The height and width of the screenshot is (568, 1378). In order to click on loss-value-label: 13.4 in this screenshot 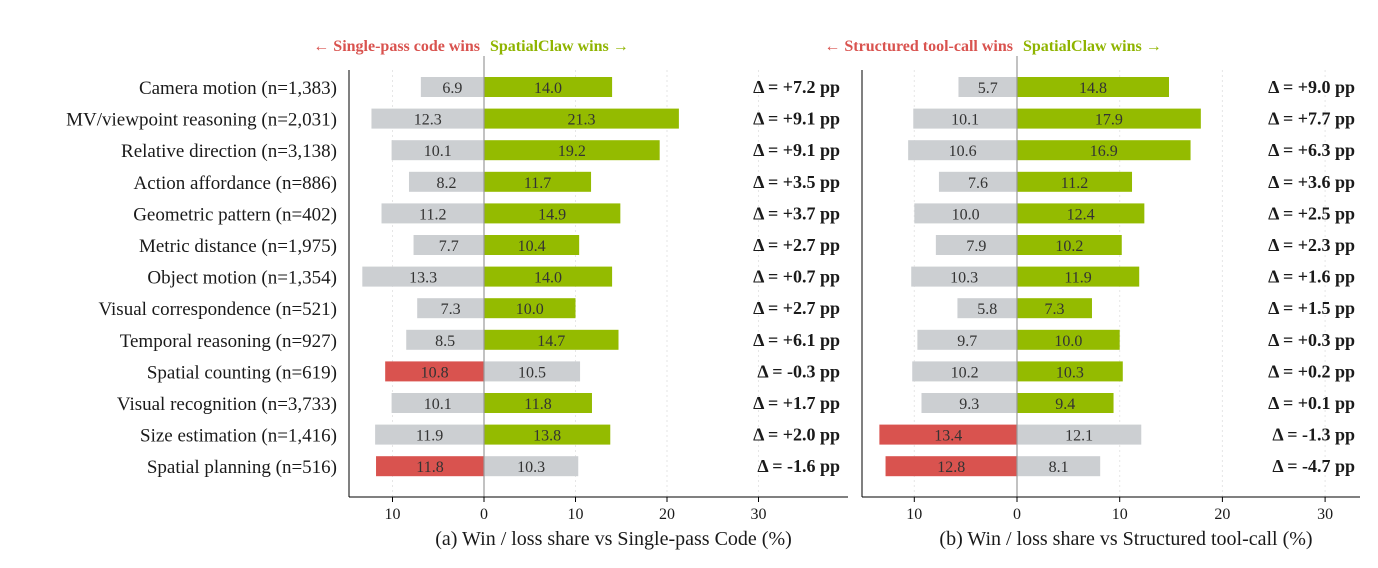, I will do `click(948, 436)`.